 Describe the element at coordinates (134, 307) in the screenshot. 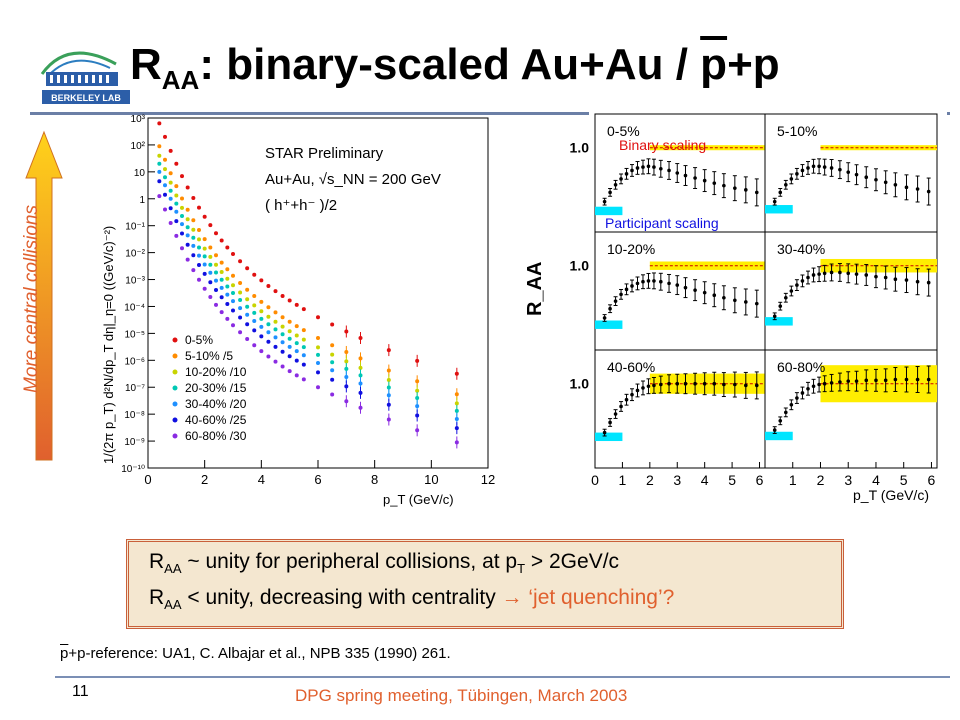

I see `spectra-y-tick-label: 10⁻⁴` at that location.